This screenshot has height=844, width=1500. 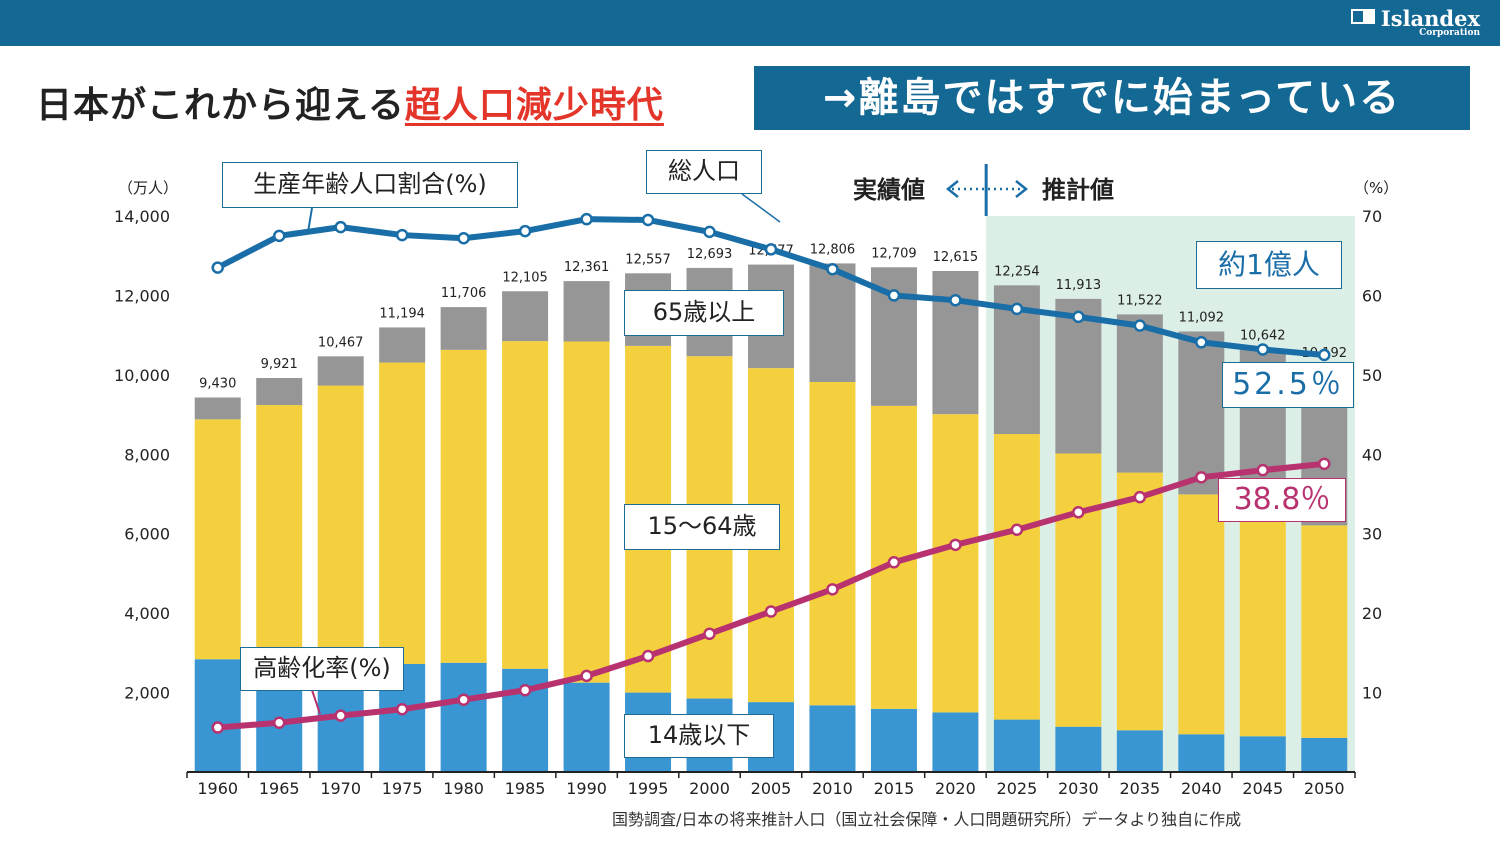 What do you see at coordinates (1078, 788) in the screenshot?
I see `x-tick-label-2030: 2030` at bounding box center [1078, 788].